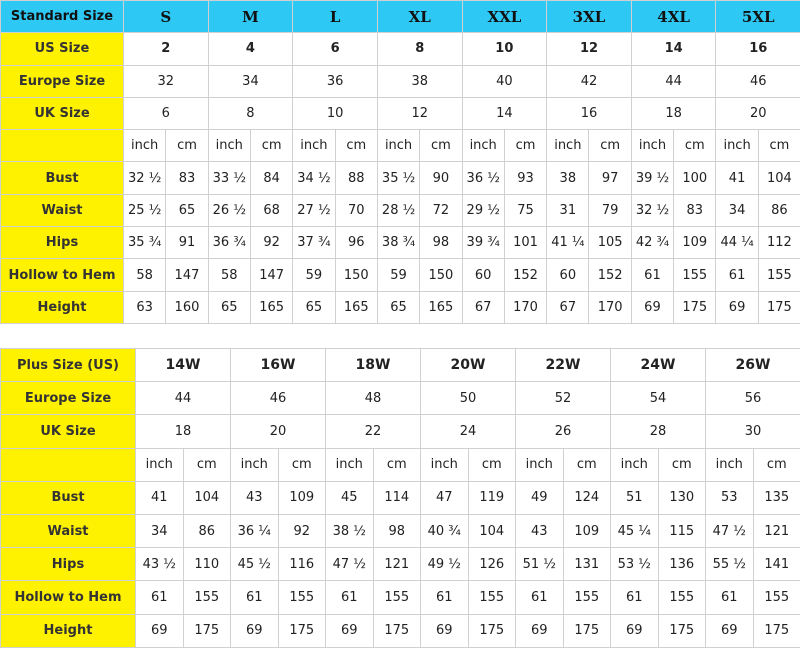 This screenshot has height=648, width=800. What do you see at coordinates (229, 243) in the screenshot?
I see `measure-value: 36 ¾` at bounding box center [229, 243].